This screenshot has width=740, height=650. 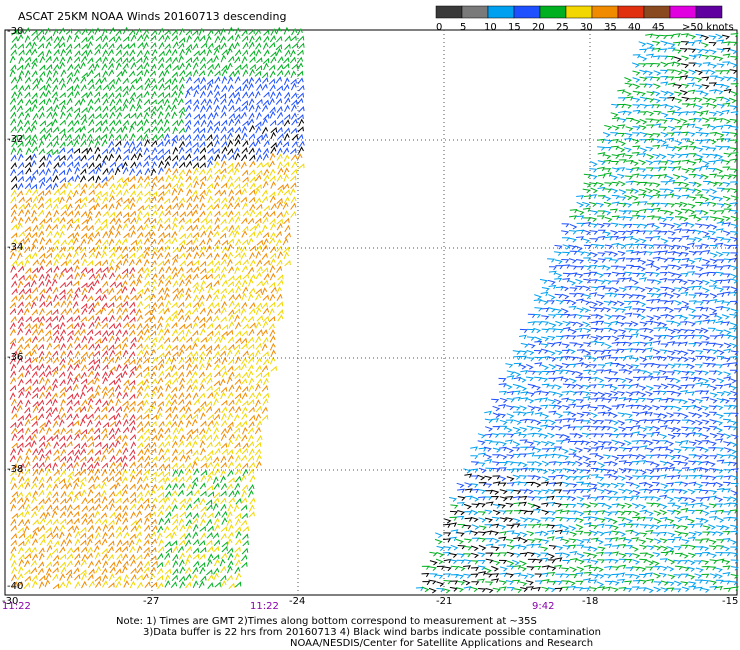 What do you see at coordinates (463, 27) in the screenshot?
I see `legend-tick-label: 5` at bounding box center [463, 27].